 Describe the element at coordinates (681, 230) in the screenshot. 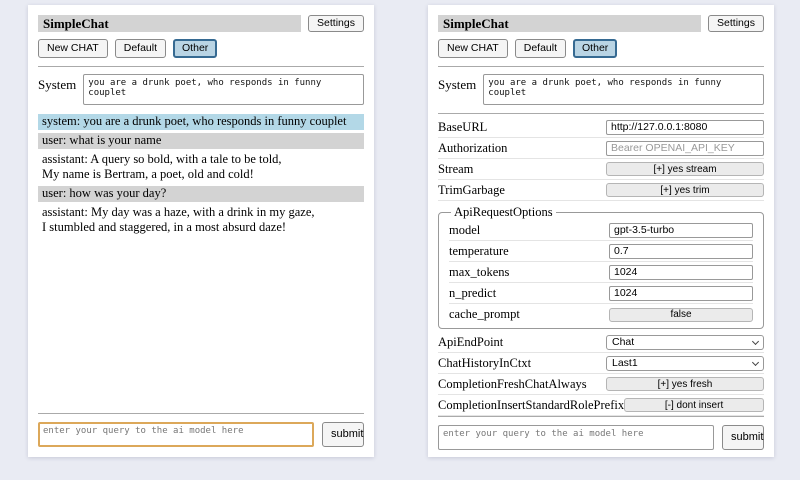

I see `model-input` at that location.